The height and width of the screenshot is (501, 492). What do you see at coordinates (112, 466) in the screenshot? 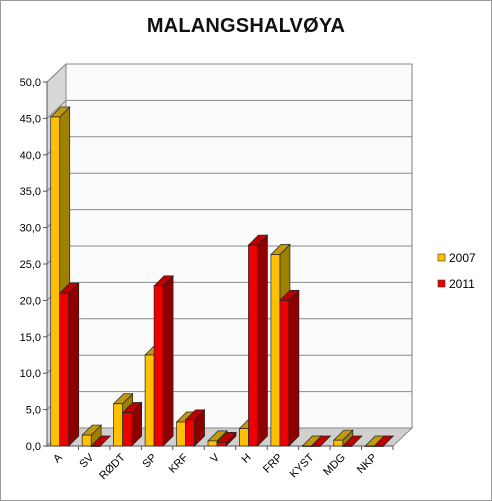
I see `x-tick-label: RØDT` at bounding box center [112, 466].